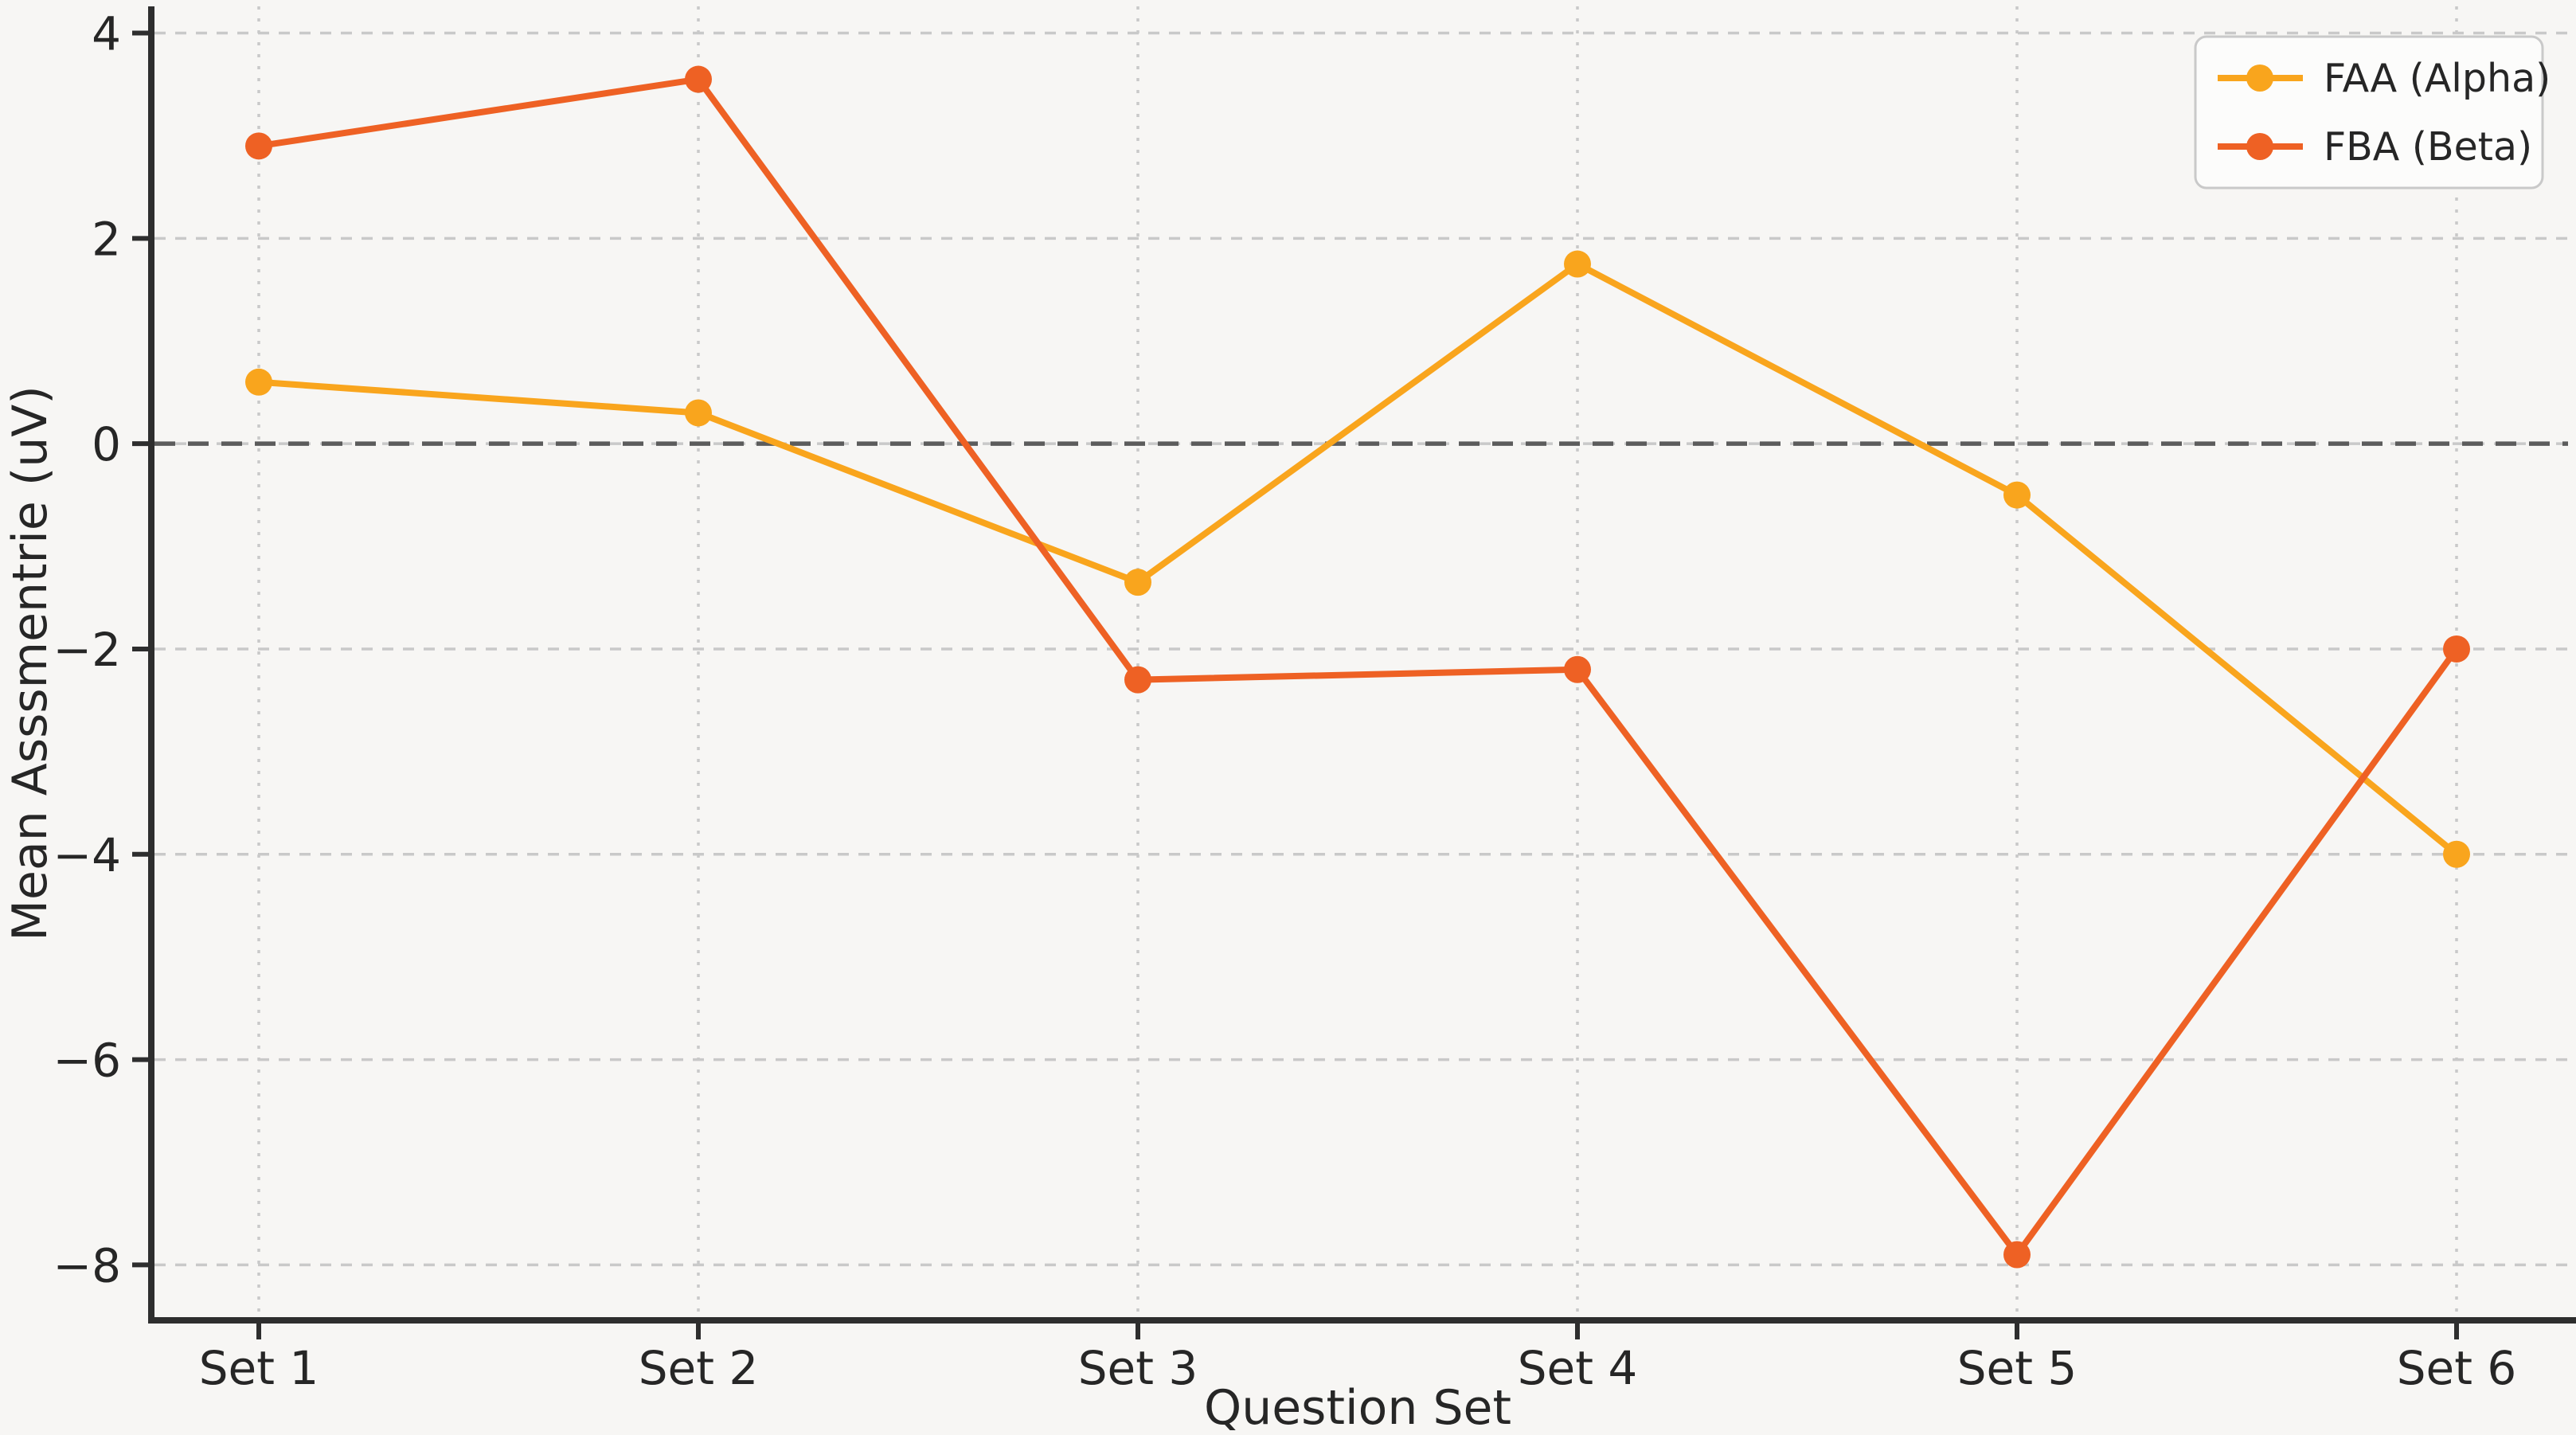 This screenshot has height=1435, width=2576. Describe the element at coordinates (699, 1368) in the screenshot. I see `x-tick-label: Set 2` at that location.